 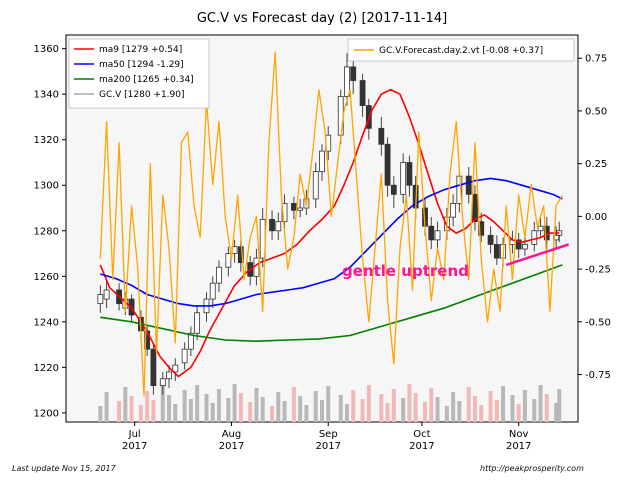 What do you see at coordinates (134, 434) in the screenshot?
I see `x-tick-label-month: Jul` at bounding box center [134, 434].